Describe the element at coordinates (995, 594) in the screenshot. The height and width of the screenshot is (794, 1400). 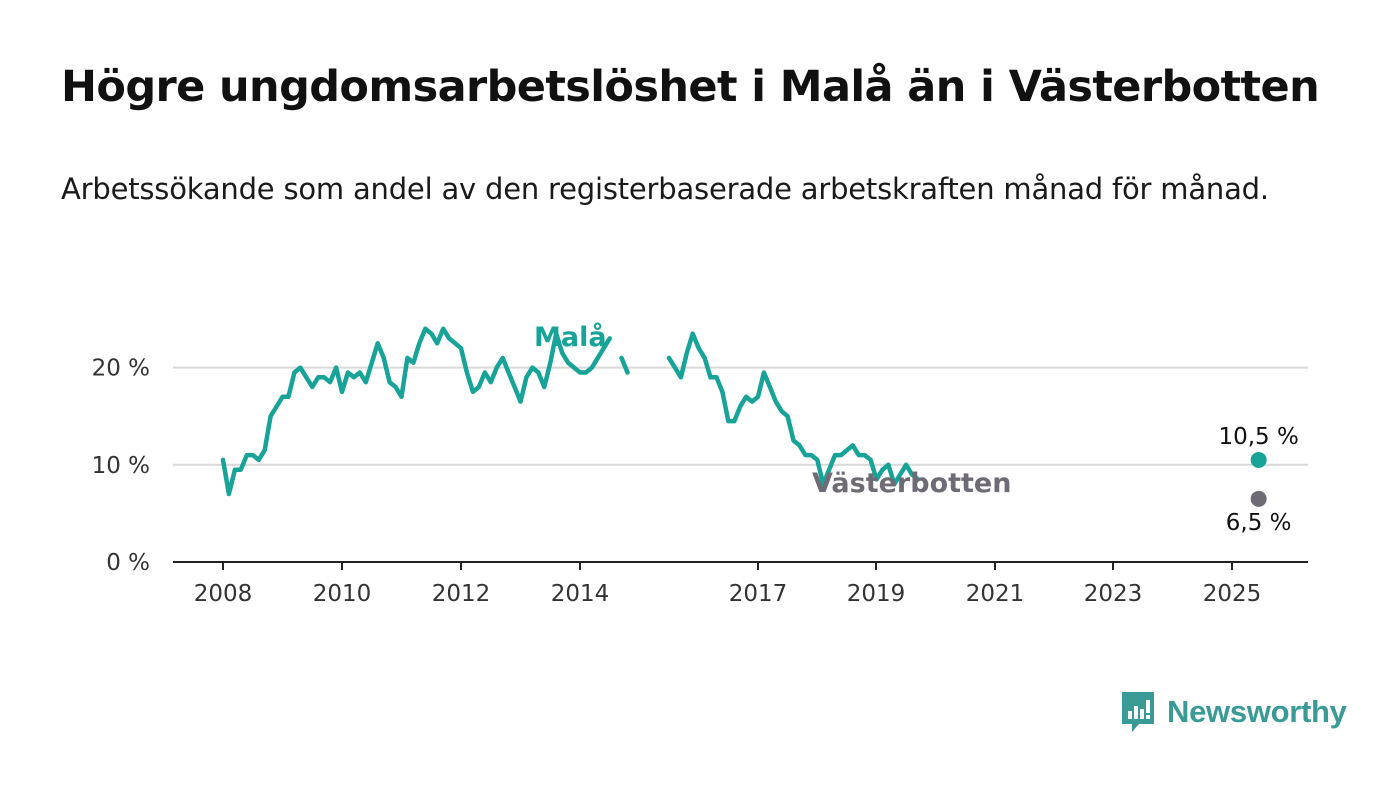
I see `x-tick-label: 2021` at that location.